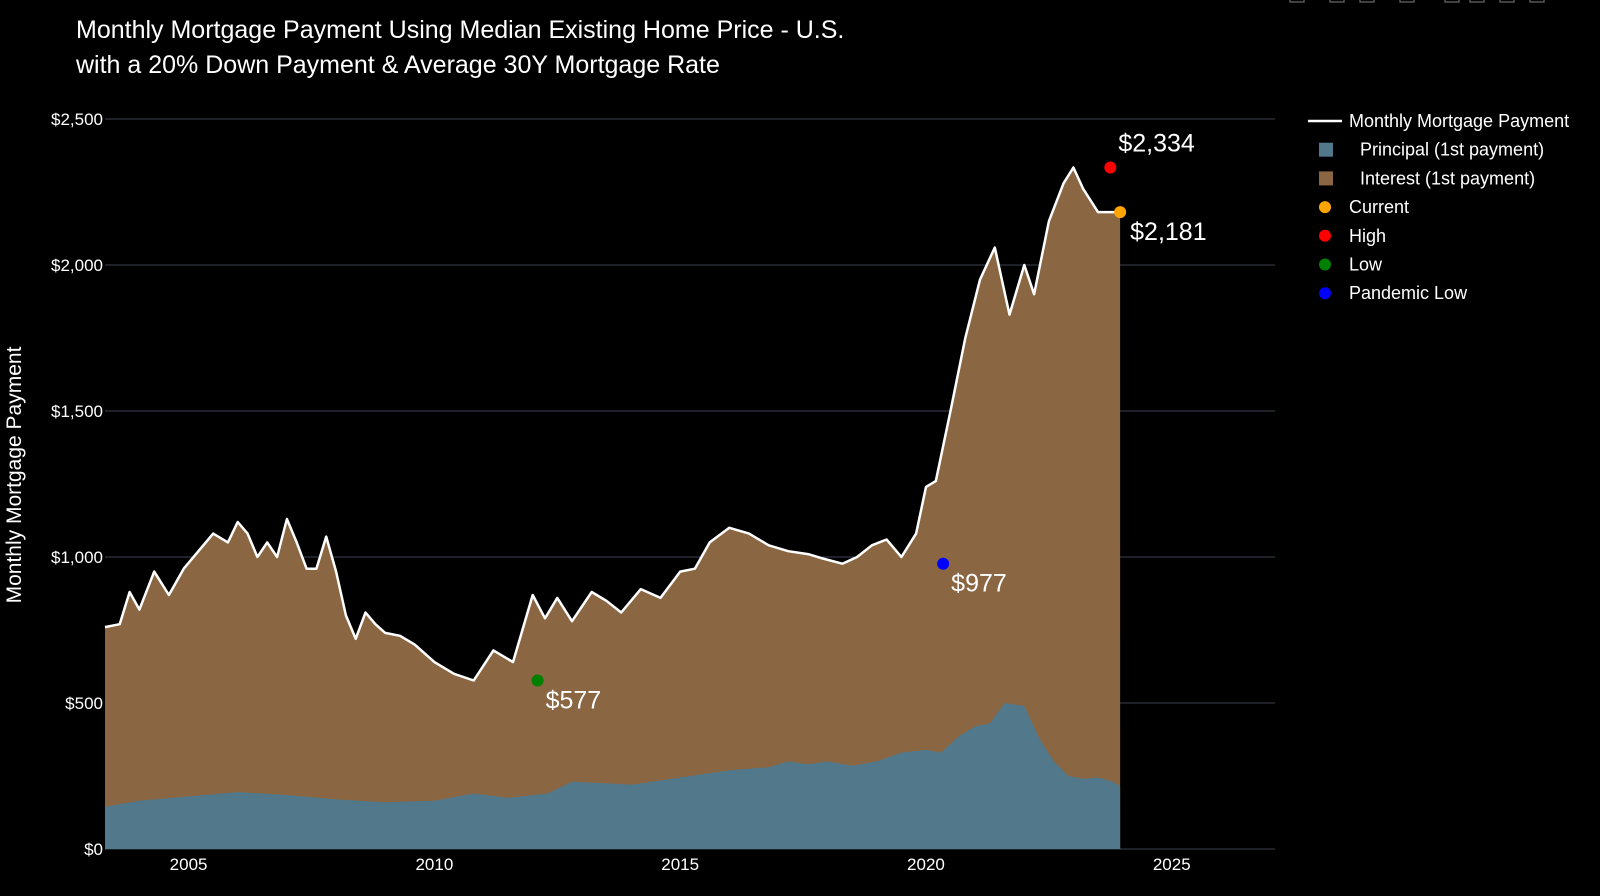  What do you see at coordinates (1452, 1) in the screenshot?
I see `zoom-in-icon` at bounding box center [1452, 1].